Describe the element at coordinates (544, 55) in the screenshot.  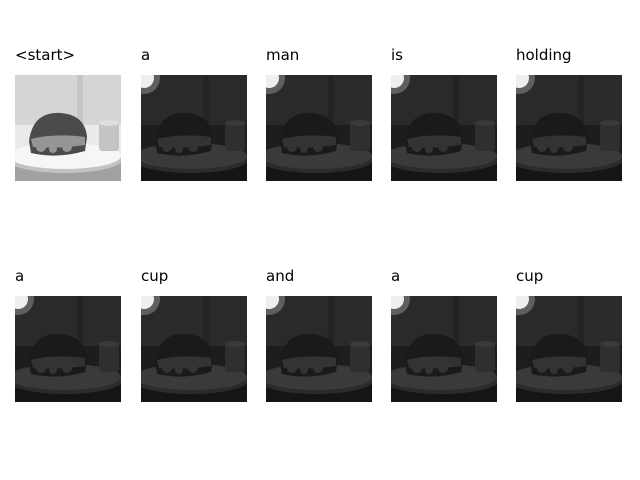
I see `caption-word: holding` at that location.